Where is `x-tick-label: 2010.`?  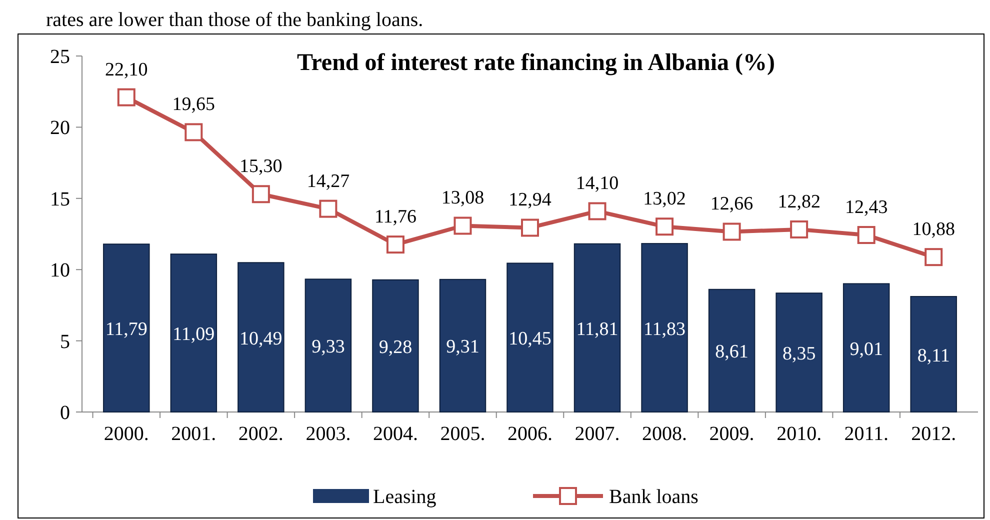
x-tick-label: 2010. is located at coordinates (799, 434).